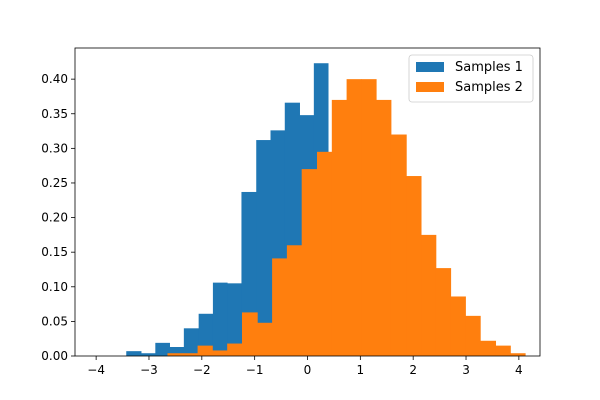 This screenshot has width=600, height=400. I want to click on x-tick-label: −4, so click(96, 370).